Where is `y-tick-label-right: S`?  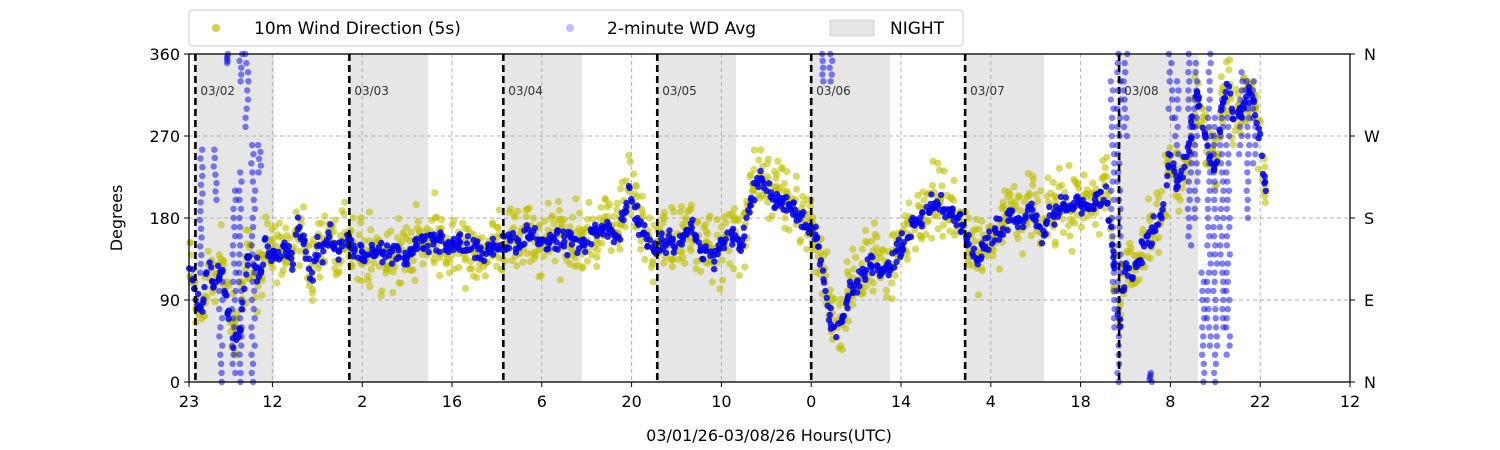 y-tick-label-right: S is located at coordinates (1369, 218).